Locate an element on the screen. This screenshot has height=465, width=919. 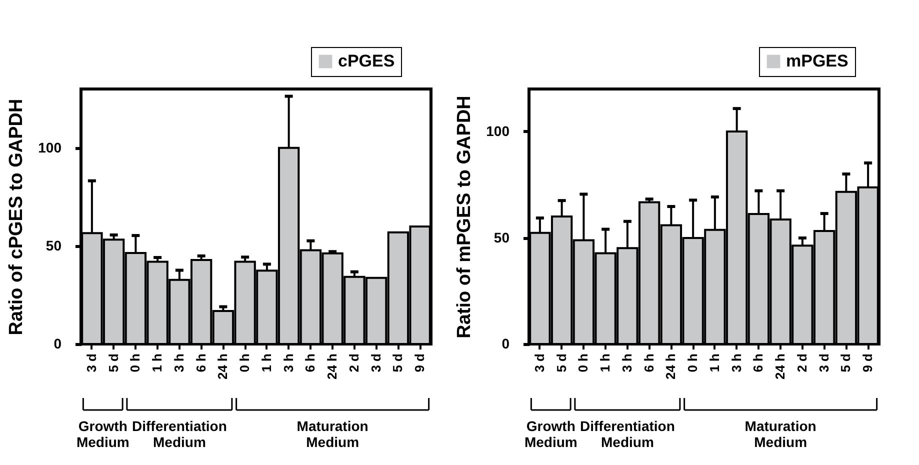
y-axis-title: Ratio of mPGES to GAPDH is located at coordinates (465, 217).